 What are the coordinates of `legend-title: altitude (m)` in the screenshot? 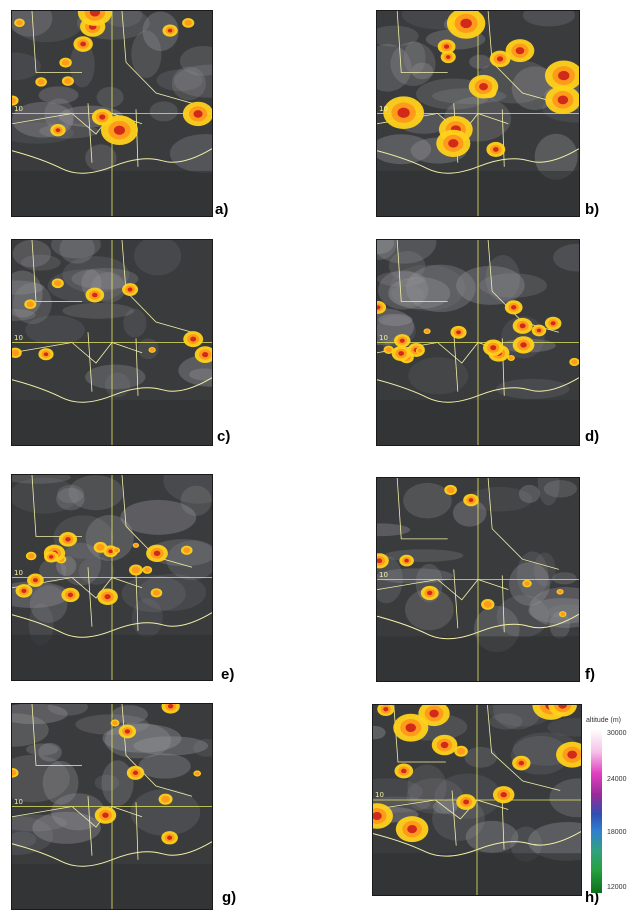 It's located at (604, 720).